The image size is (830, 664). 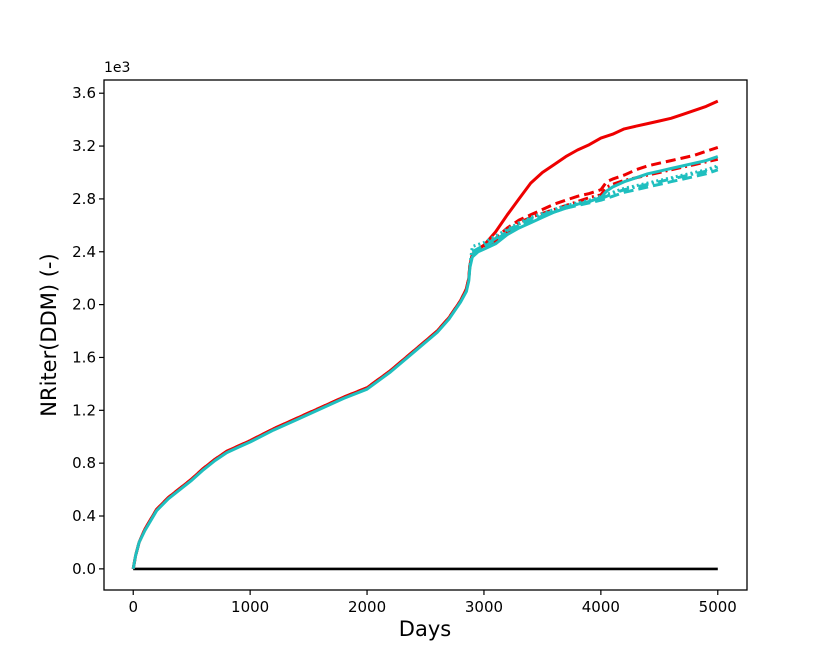 I want to click on y-tick-label: 2.8, so click(x=84, y=199).